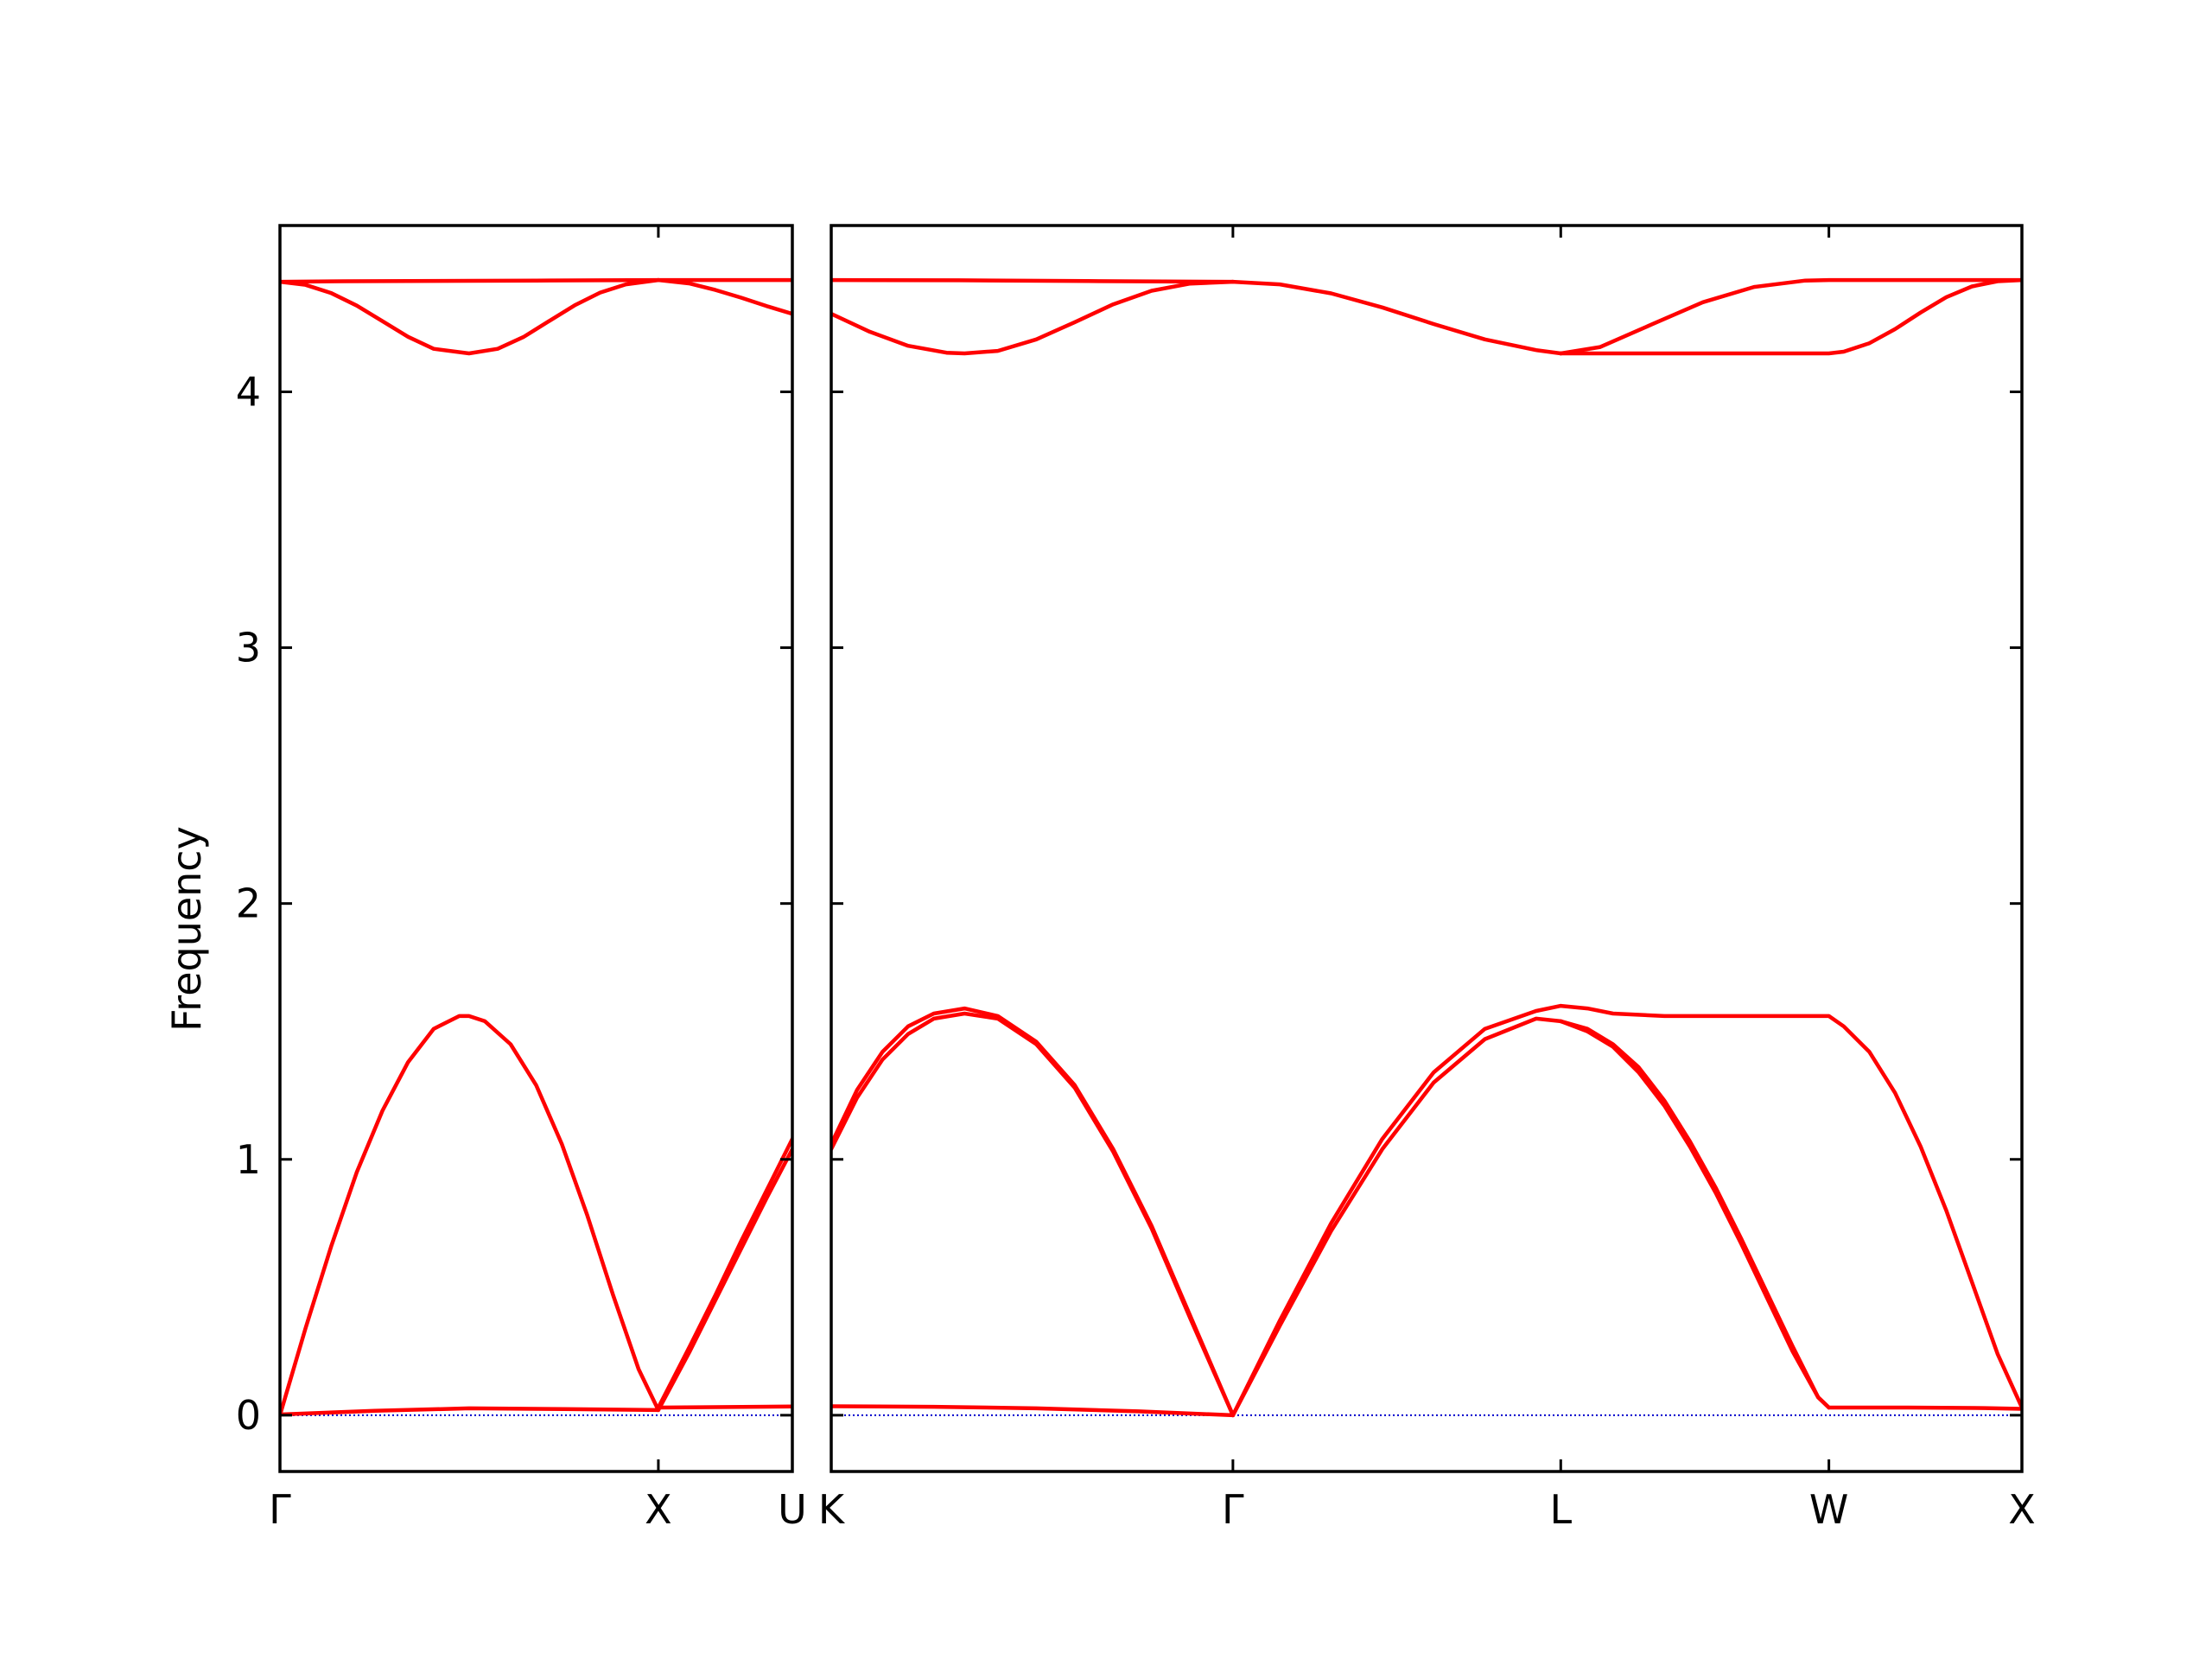 Image resolution: width=2212 pixels, height=1659 pixels. I want to click on y-tick-label: 1, so click(248, 1159).